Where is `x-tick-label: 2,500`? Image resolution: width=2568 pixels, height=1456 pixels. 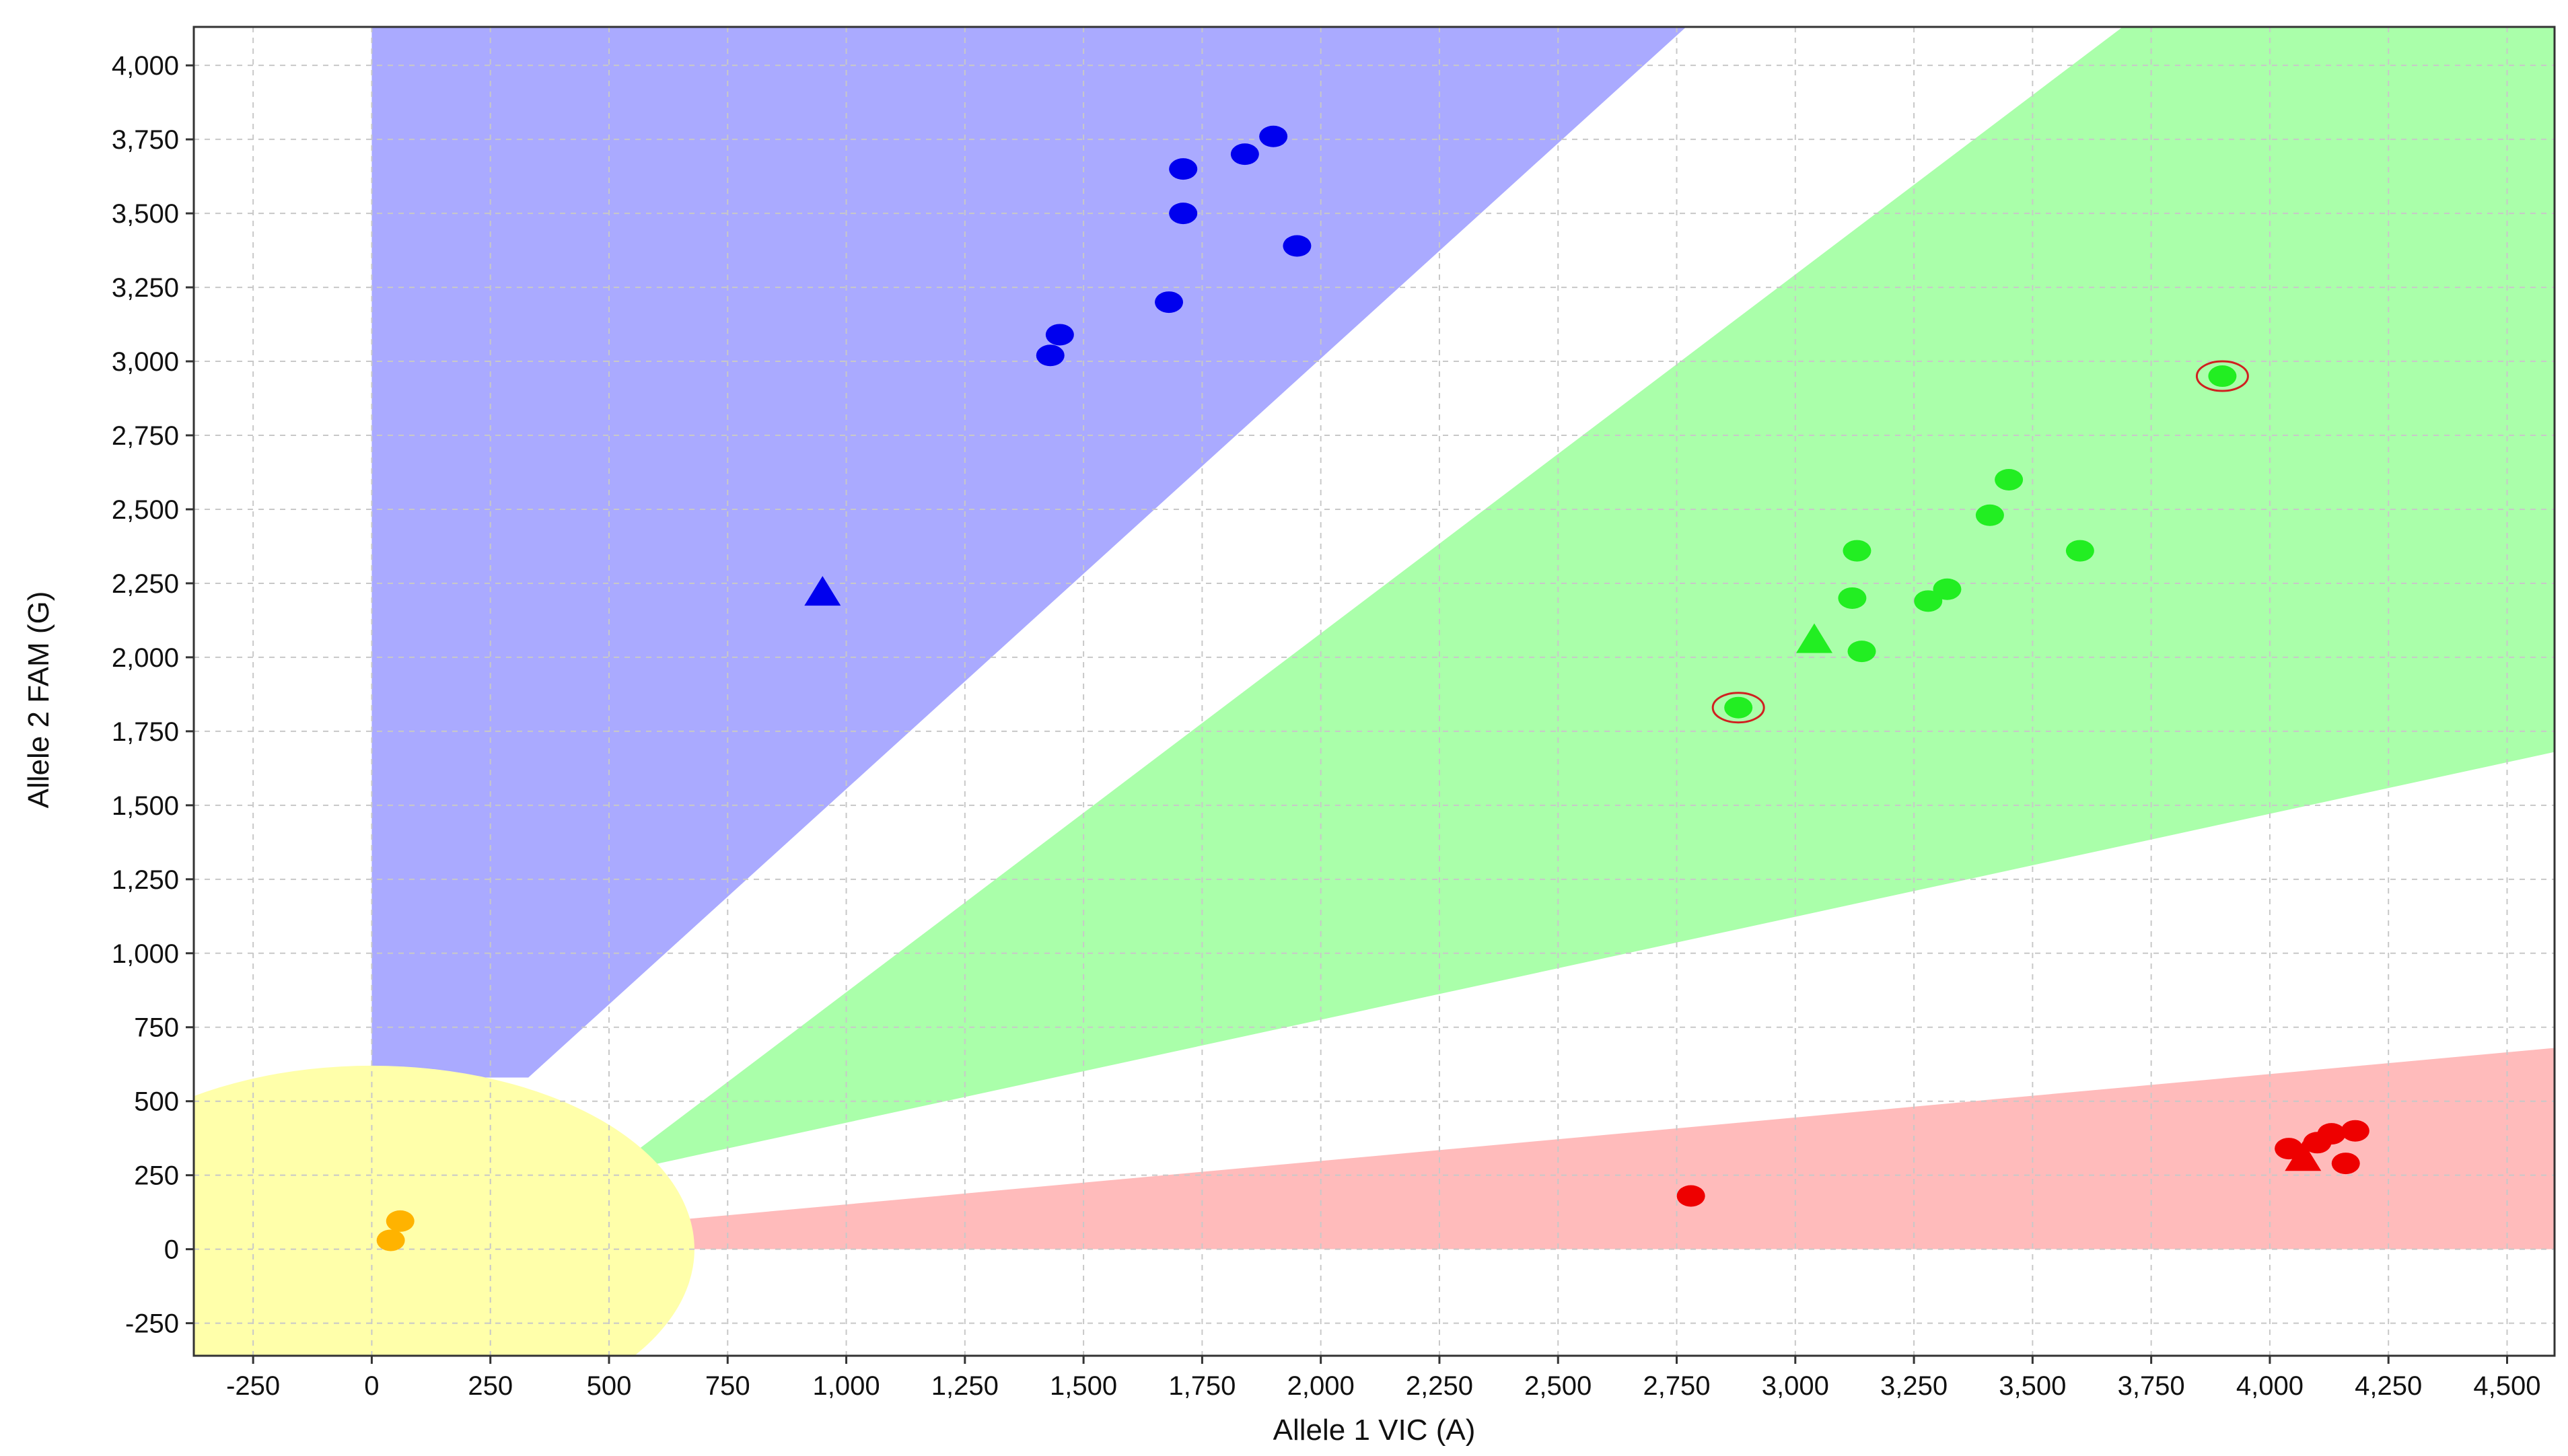
x-tick-label: 2,500 is located at coordinates (1558, 1386).